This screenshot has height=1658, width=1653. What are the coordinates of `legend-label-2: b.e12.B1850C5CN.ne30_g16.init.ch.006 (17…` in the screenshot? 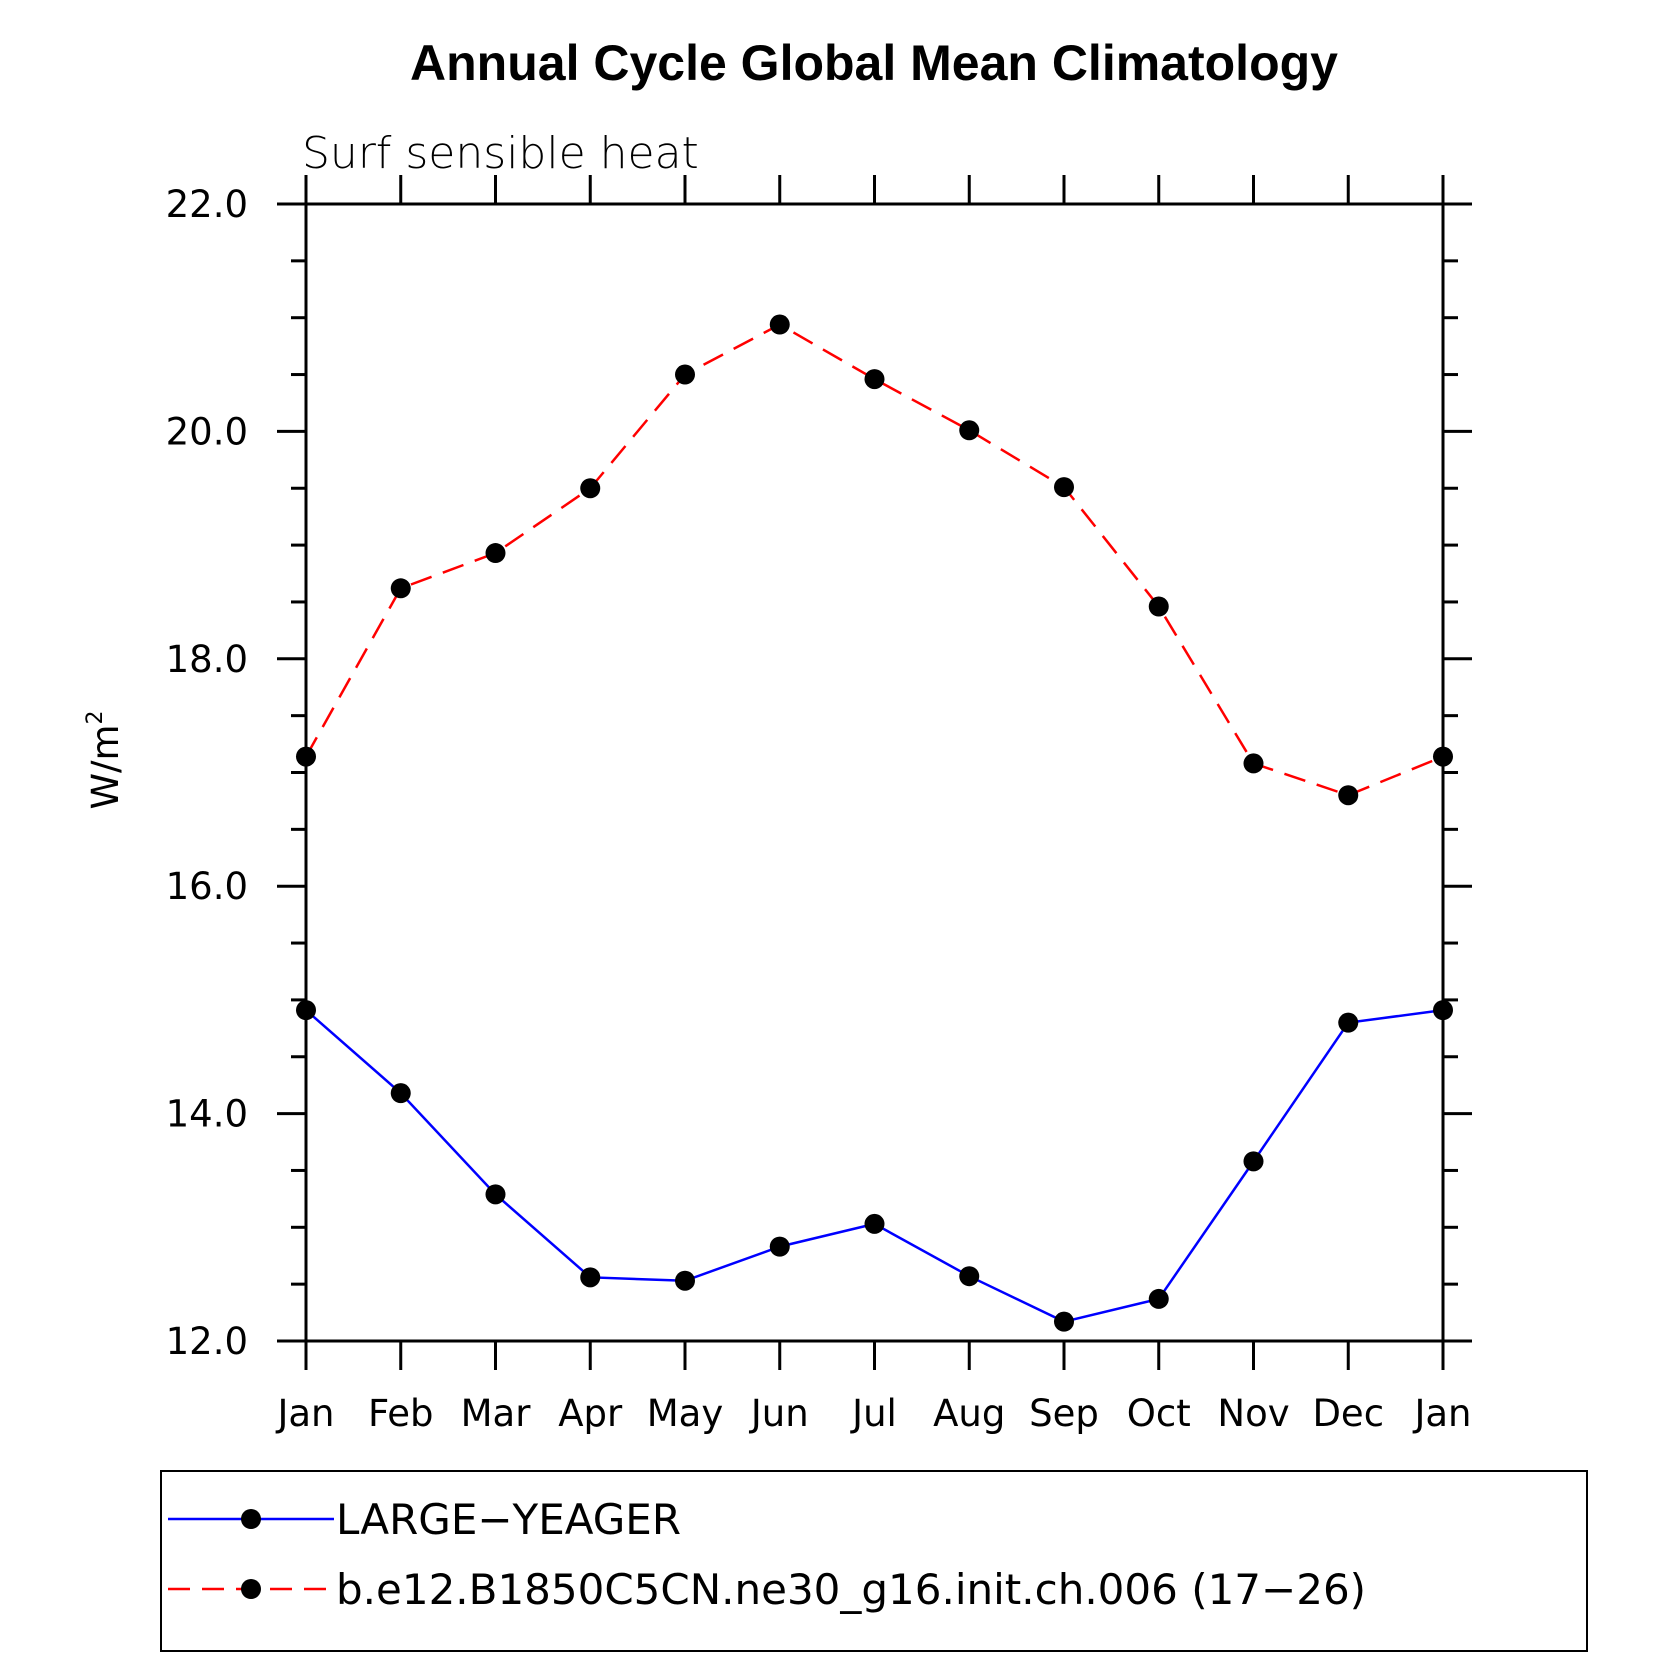 It's located at (851, 1589).